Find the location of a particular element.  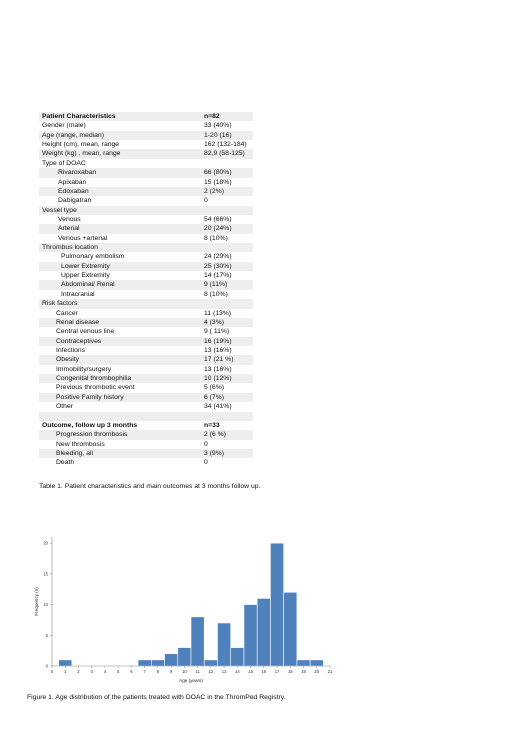

table-row: Pulmonary embolism 24 (29%) is located at coordinates (146, 256).